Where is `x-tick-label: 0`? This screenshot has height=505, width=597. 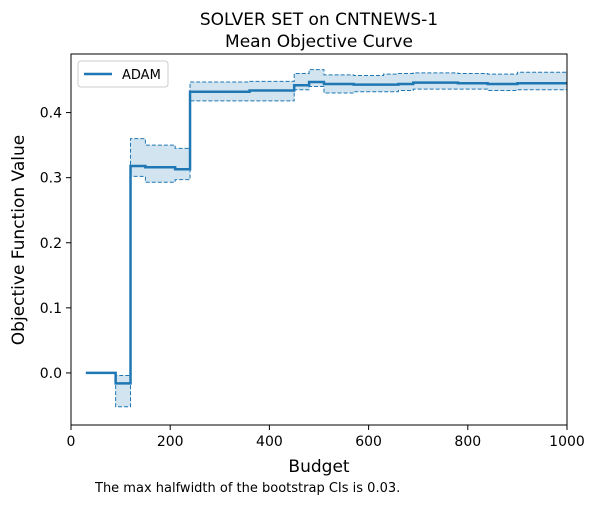 x-tick-label: 0 is located at coordinates (71, 442).